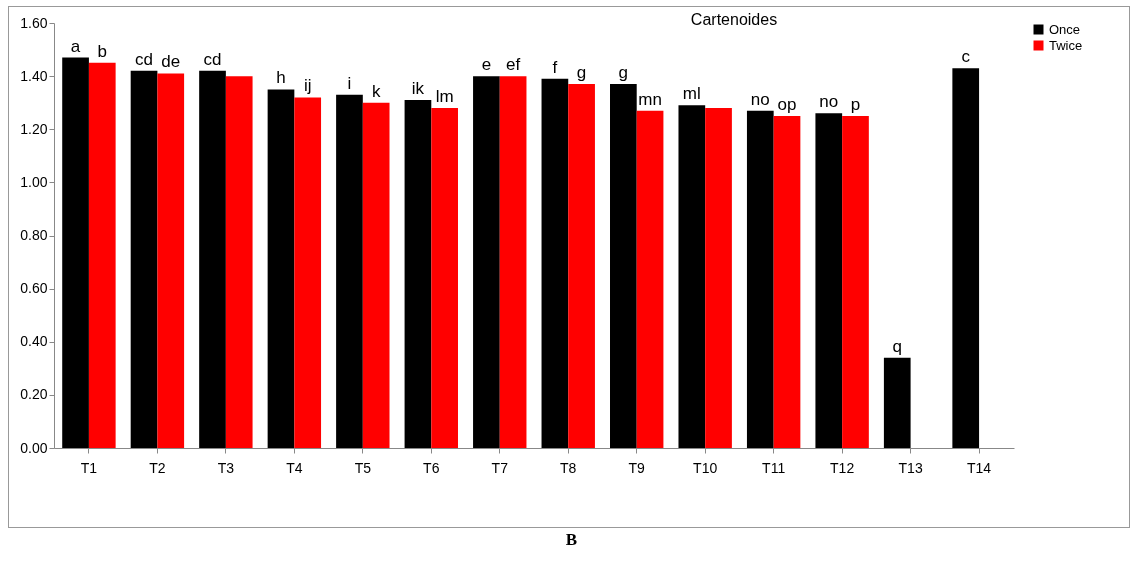 The image size is (1143, 584). What do you see at coordinates (568, 467) in the screenshot?
I see `x-tick-label: T8` at bounding box center [568, 467].